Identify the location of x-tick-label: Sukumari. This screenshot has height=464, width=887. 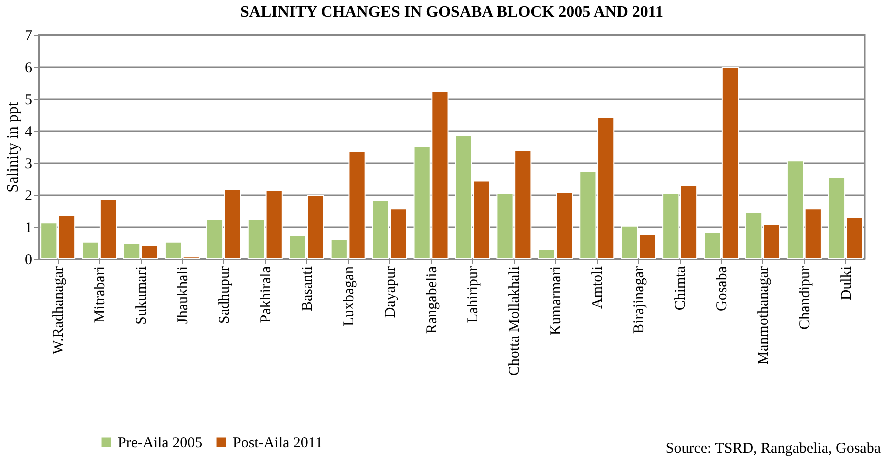
(142, 295).